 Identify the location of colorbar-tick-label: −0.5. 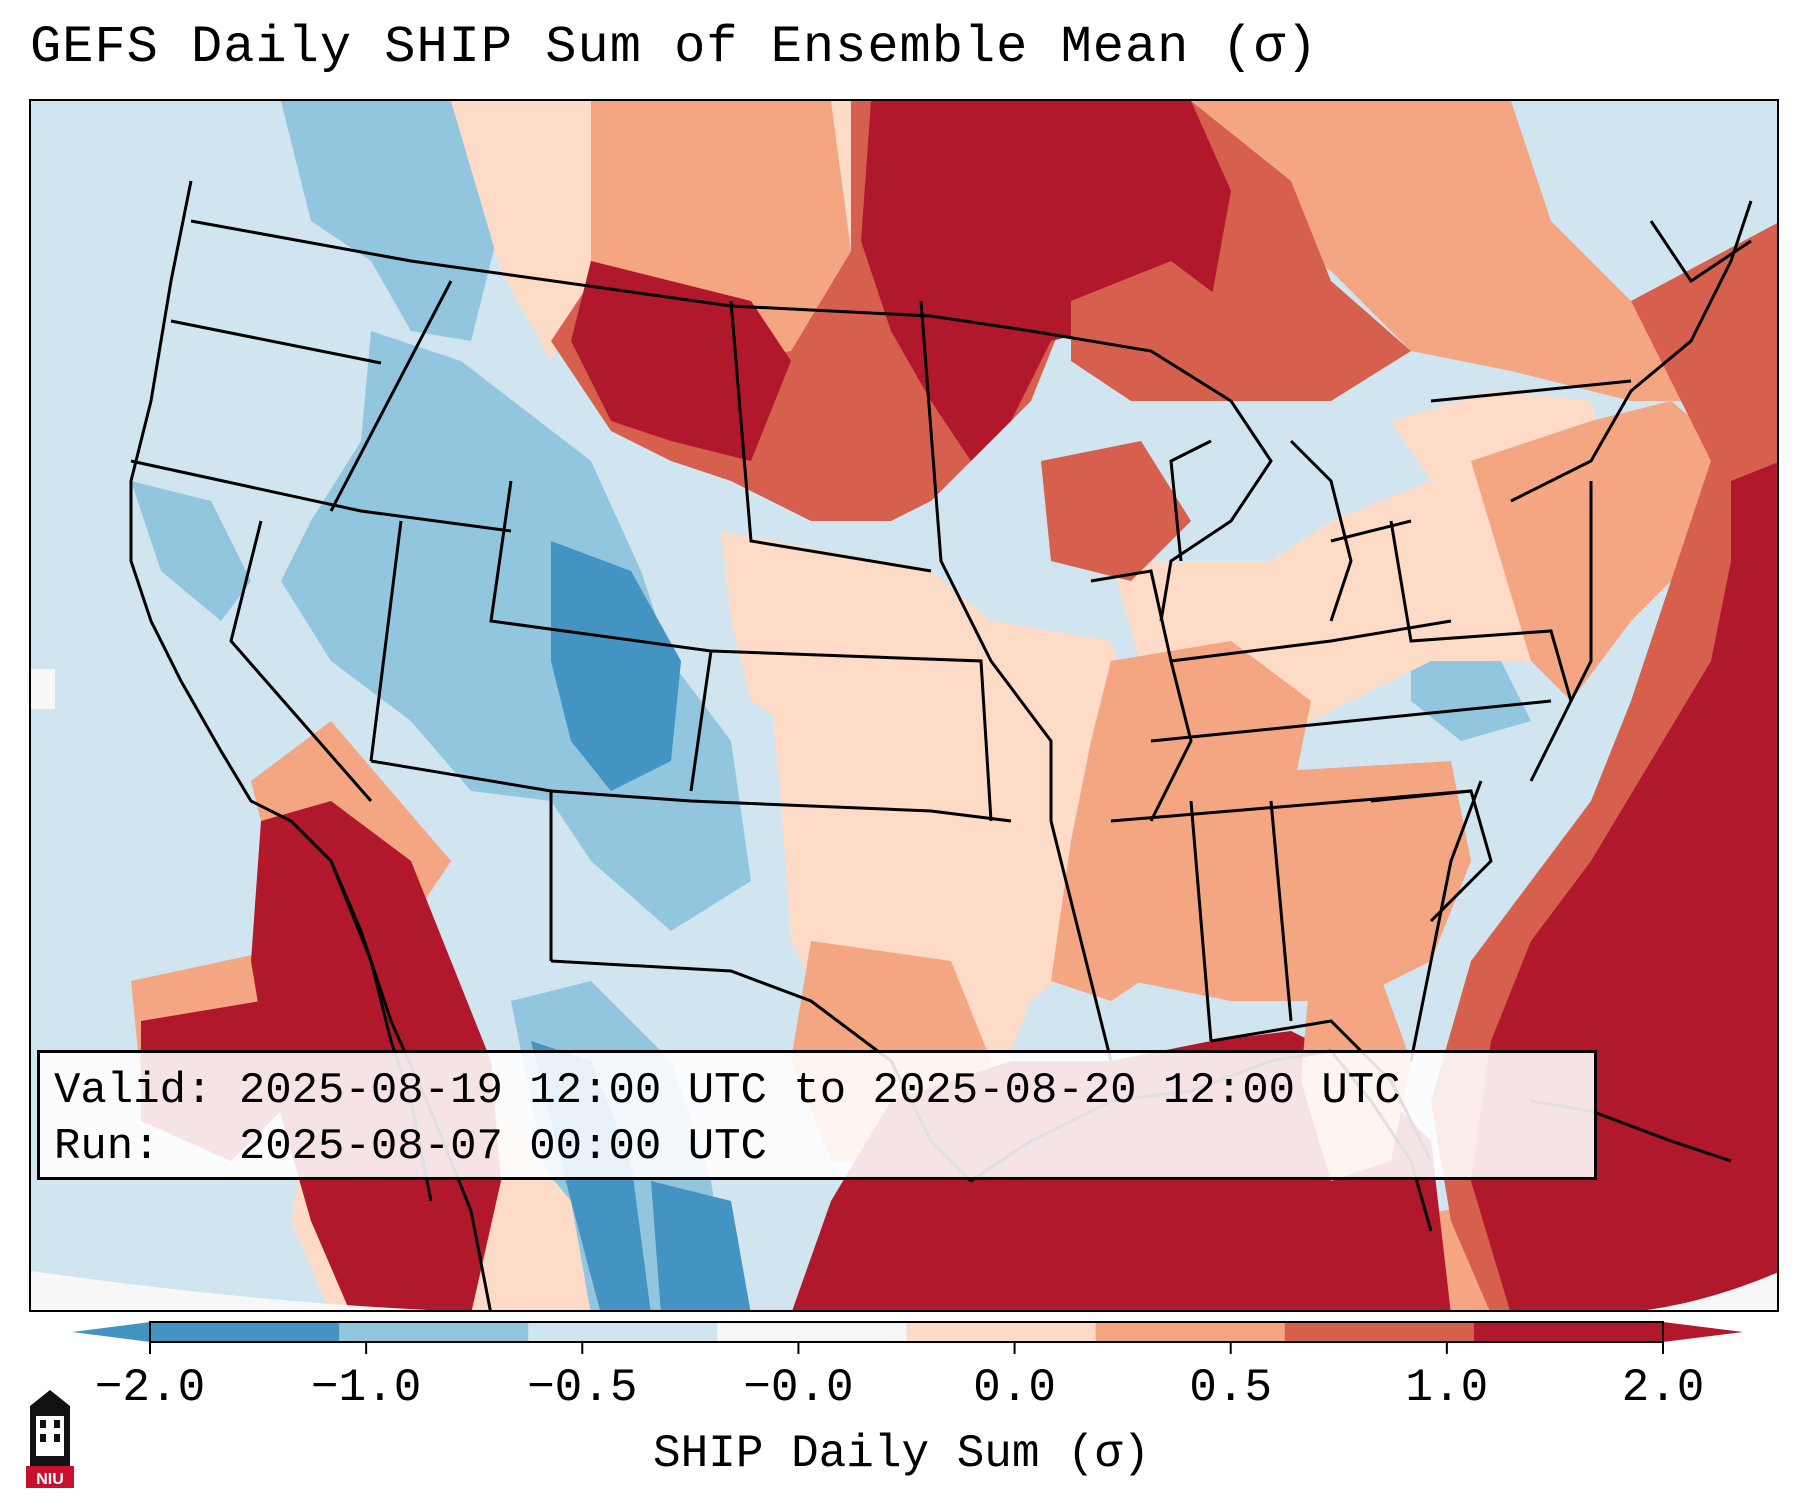
(582, 1388).